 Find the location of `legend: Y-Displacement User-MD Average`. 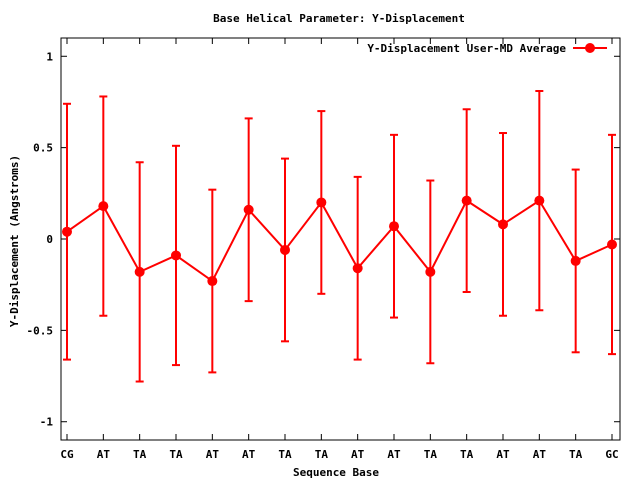

legend: Y-Displacement User-MD Average is located at coordinates (487, 48).